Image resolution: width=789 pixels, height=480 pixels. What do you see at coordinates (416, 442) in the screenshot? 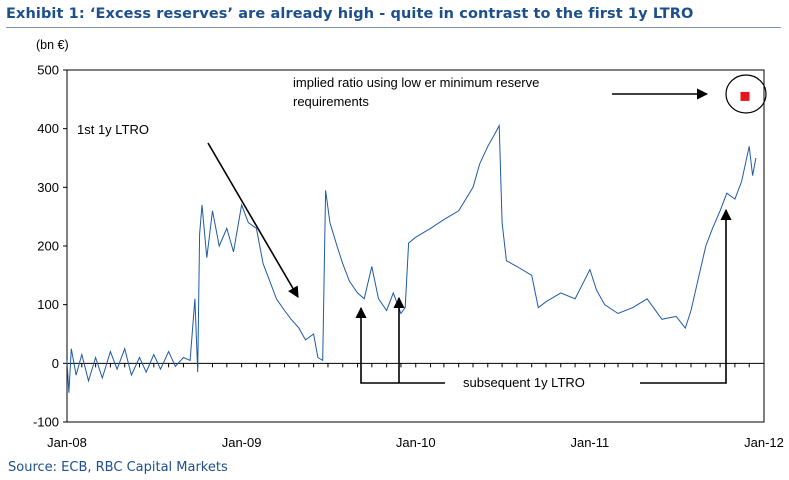
I see `x-tick-label: Jan-10` at bounding box center [416, 442].